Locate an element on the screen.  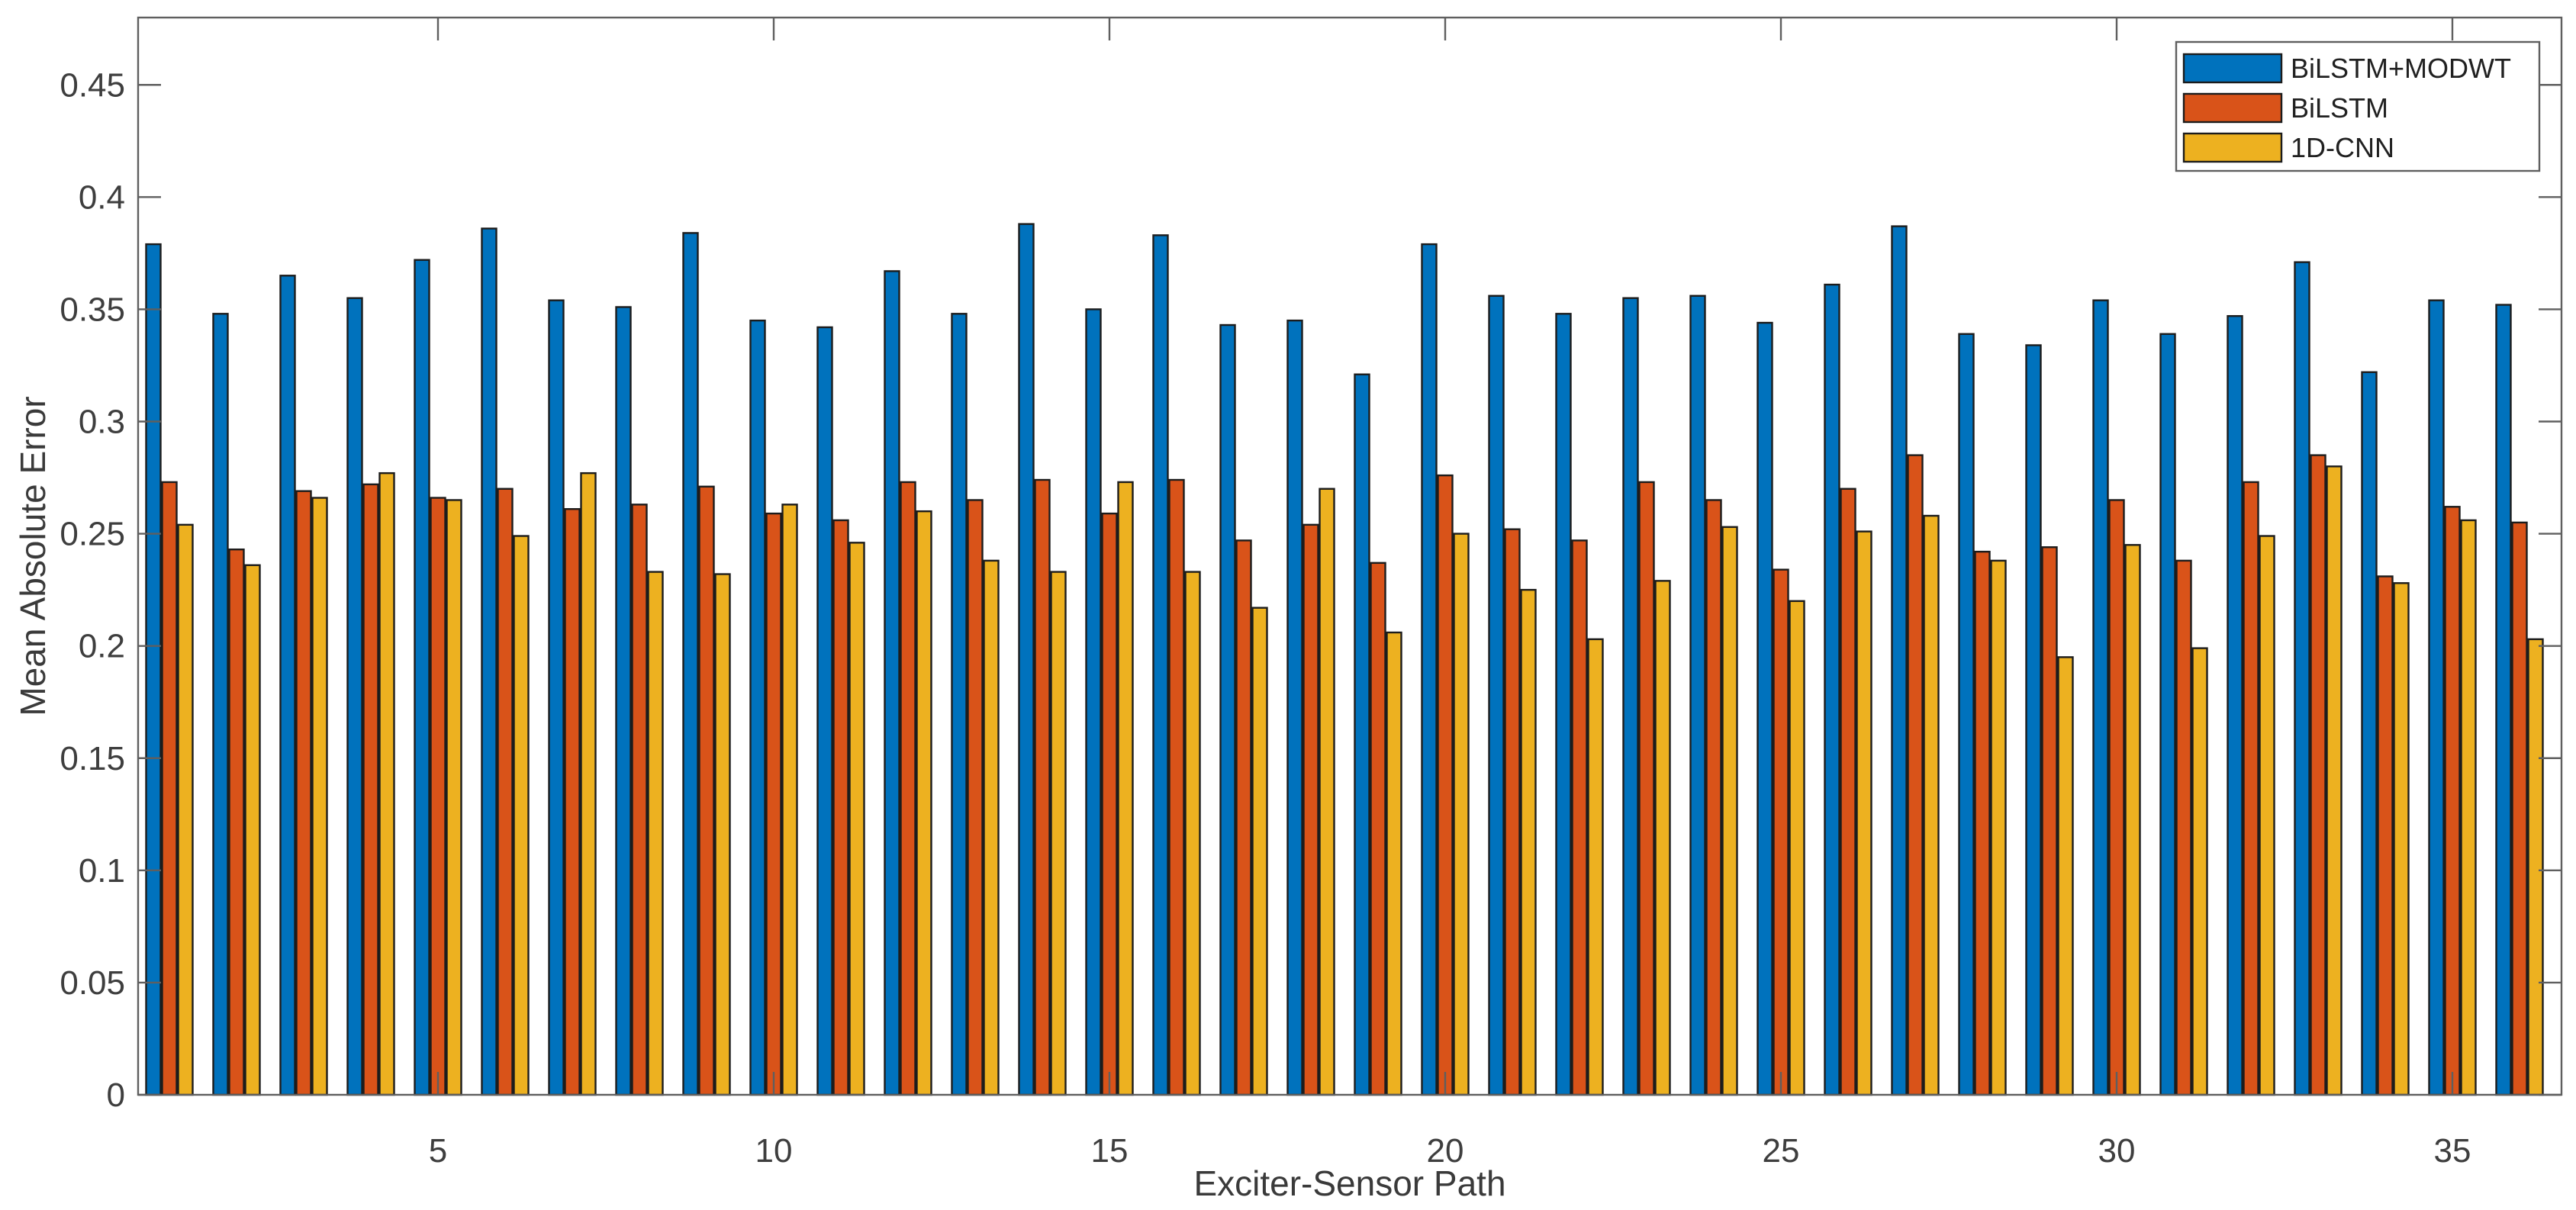
x-tick-label: 25 is located at coordinates (1781, 1151).